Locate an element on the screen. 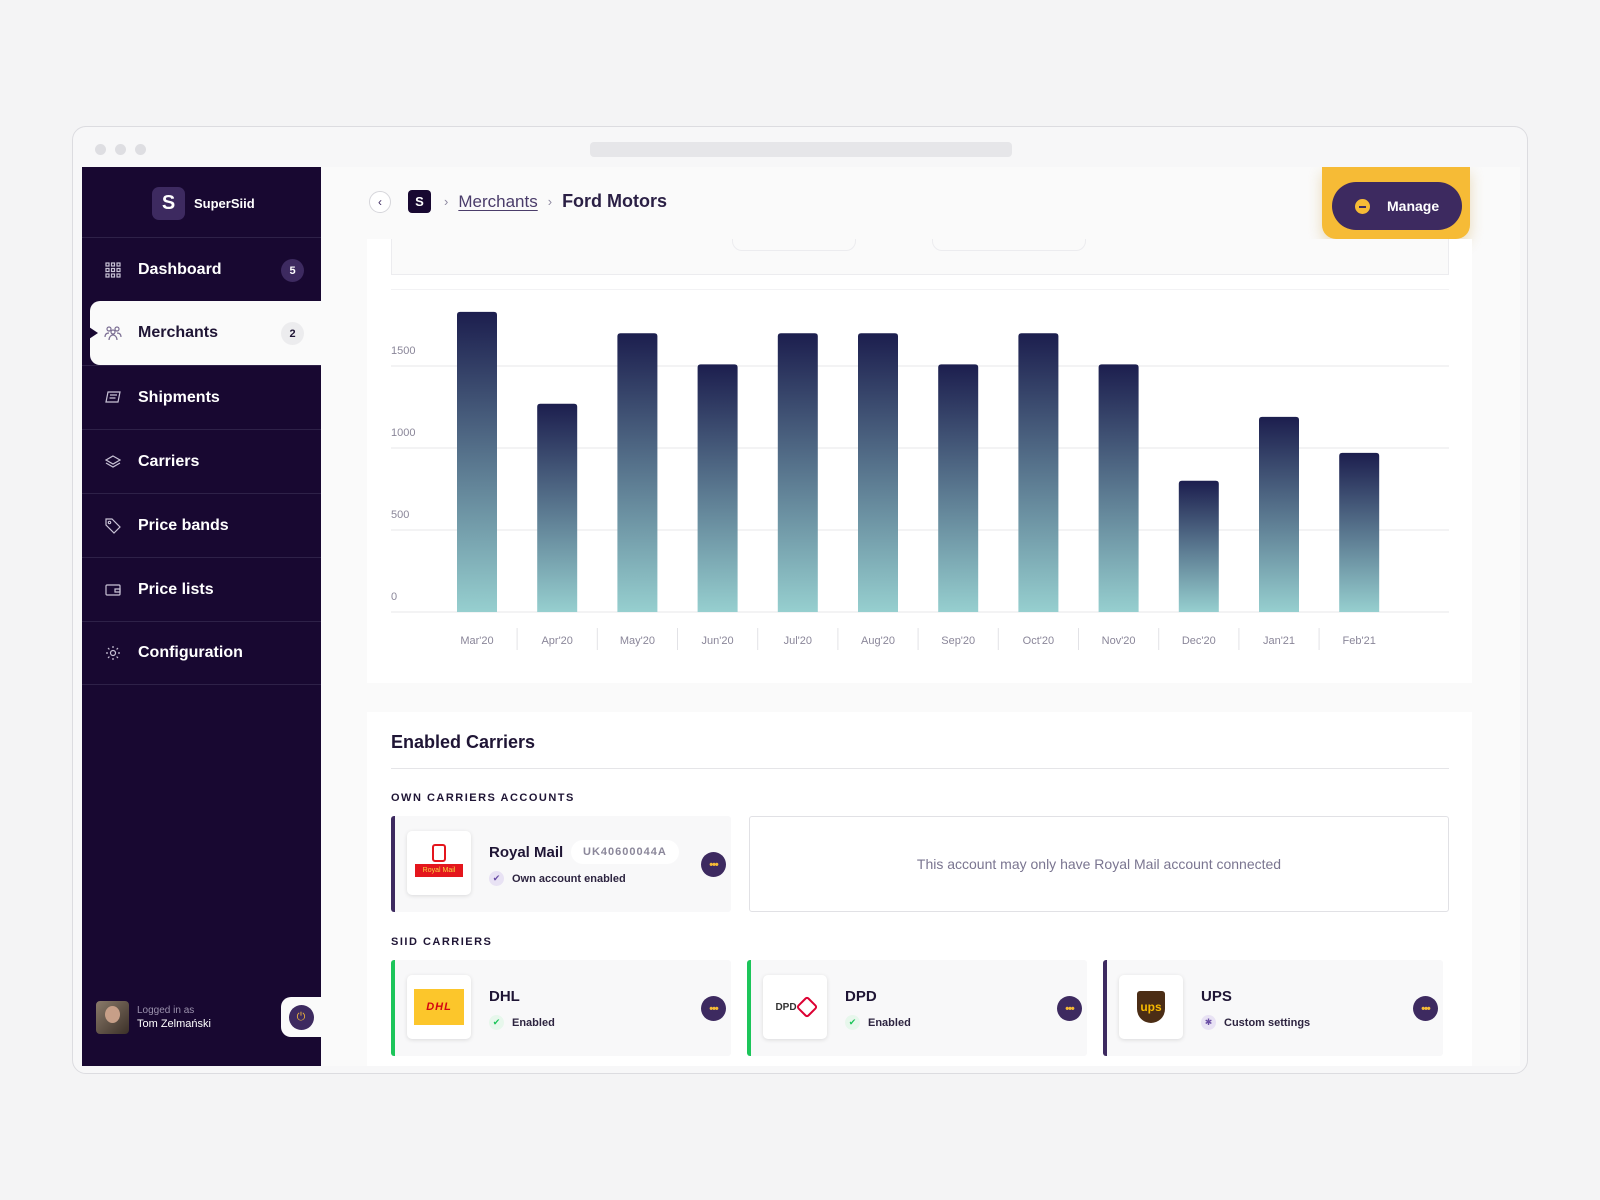 This screenshot has width=1600, height=1200. sidebar-item-label: Carriers is located at coordinates (169, 461).